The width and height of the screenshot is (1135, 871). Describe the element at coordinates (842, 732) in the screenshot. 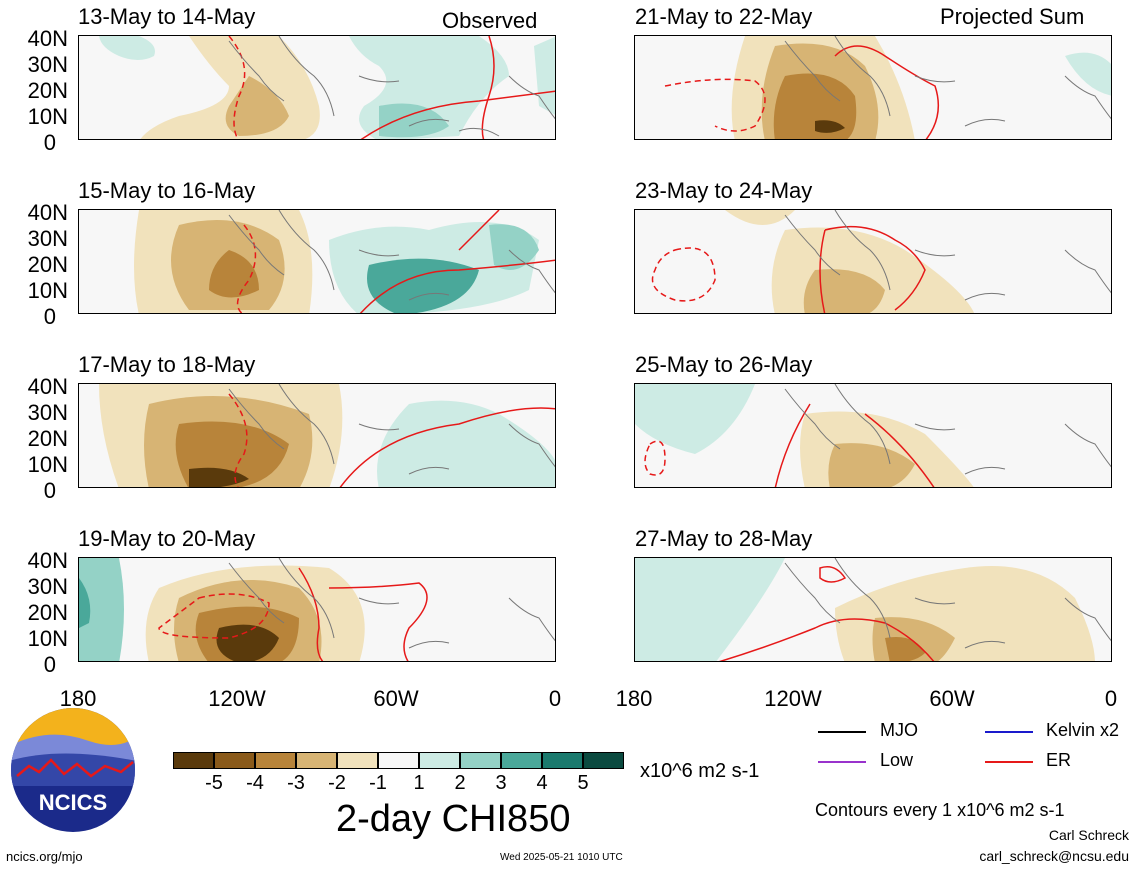

I see `legend-line-mjo` at that location.